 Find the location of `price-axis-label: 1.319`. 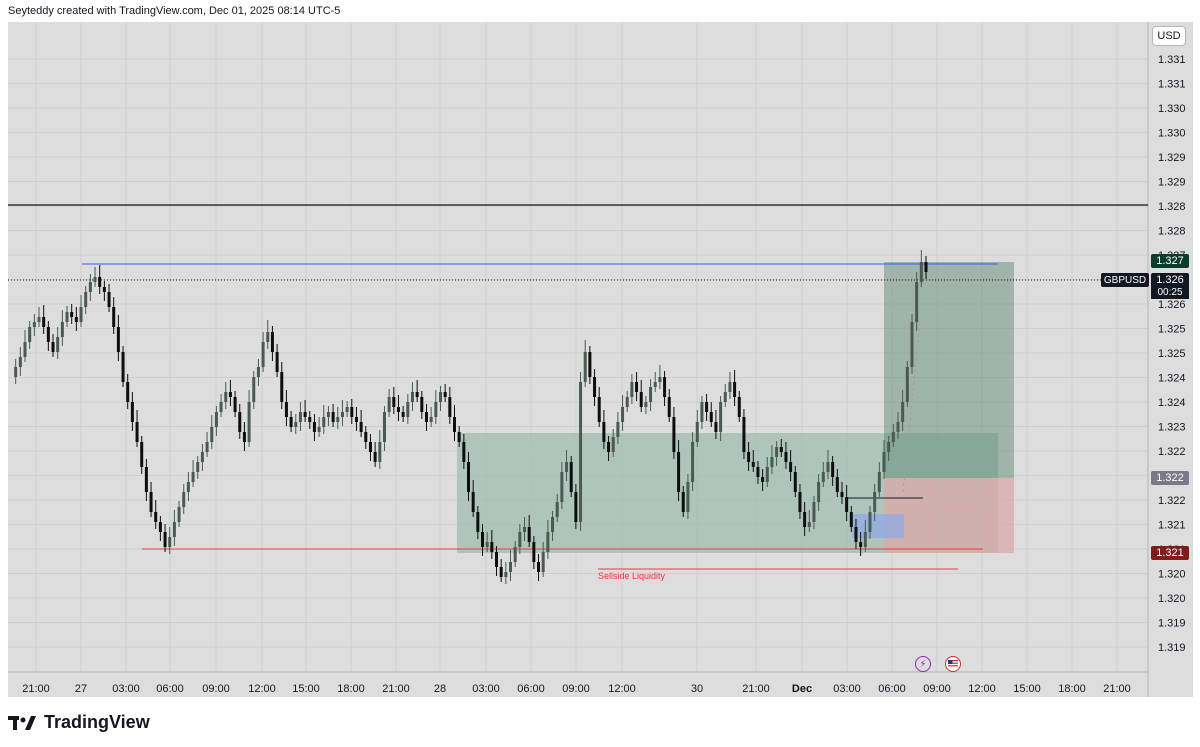

price-axis-label: 1.319 is located at coordinates (1172, 648).